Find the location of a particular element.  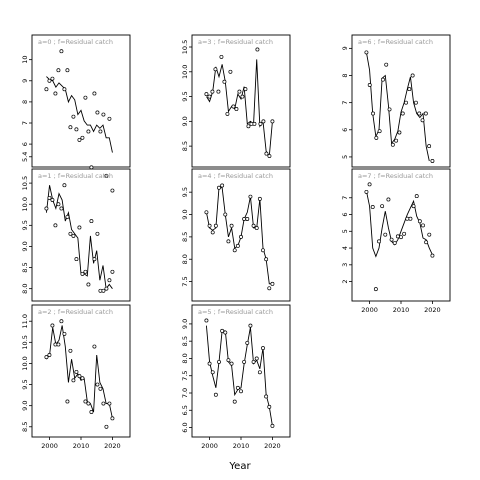

panel-strip-label: a=5 ; f=Residual catch is located at coordinates (235, 312).